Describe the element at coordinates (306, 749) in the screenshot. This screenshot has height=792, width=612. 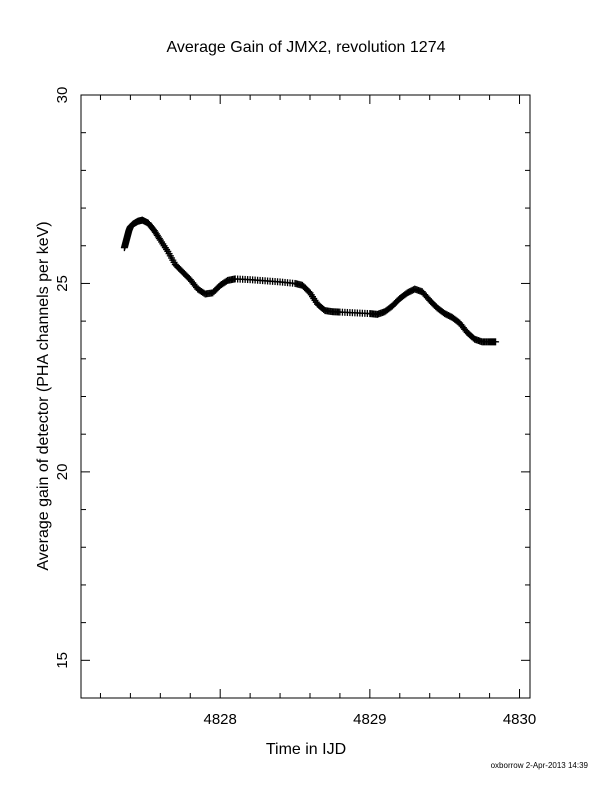
I see `x-axis-label: Time in IJD` at that location.